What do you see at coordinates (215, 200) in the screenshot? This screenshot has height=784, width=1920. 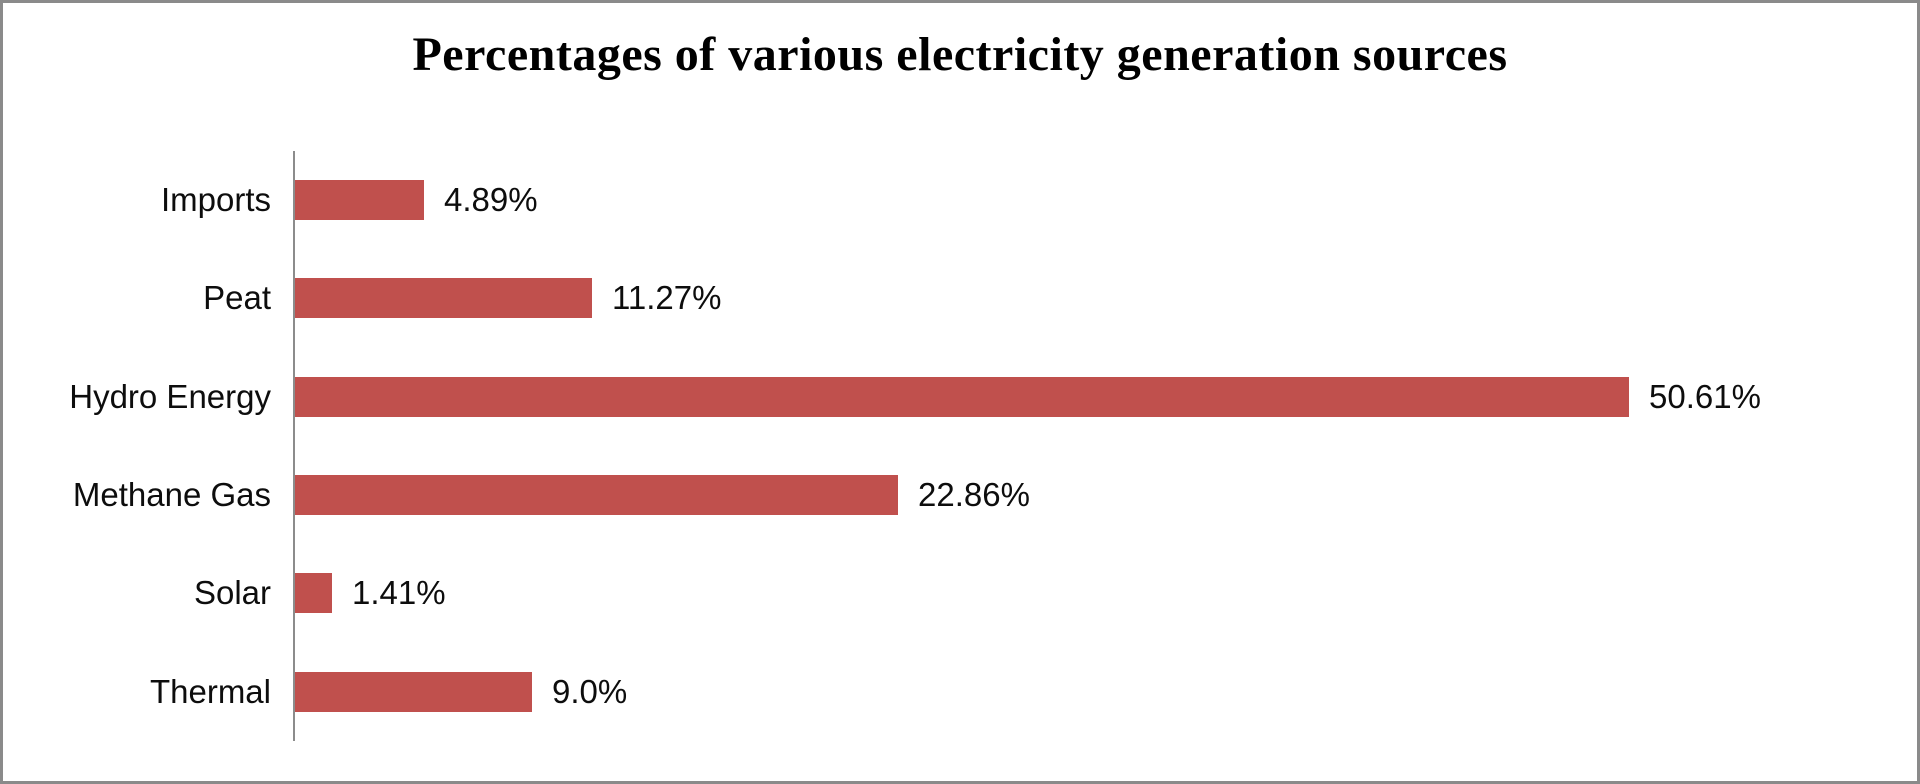 I see `category-label: Imports` at bounding box center [215, 200].